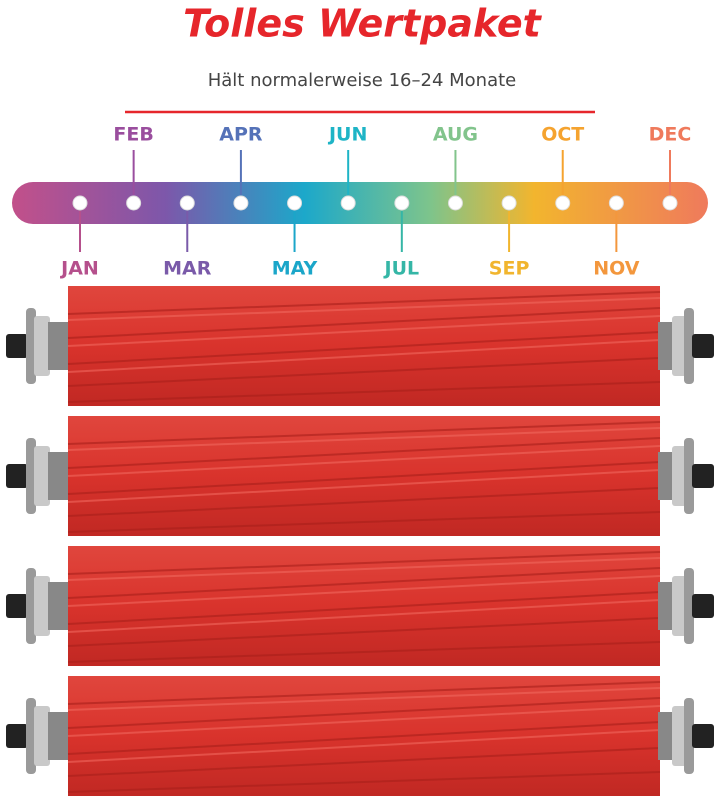  Describe the element at coordinates (670, 135) in the screenshot. I see `month-label: DEC` at that location.